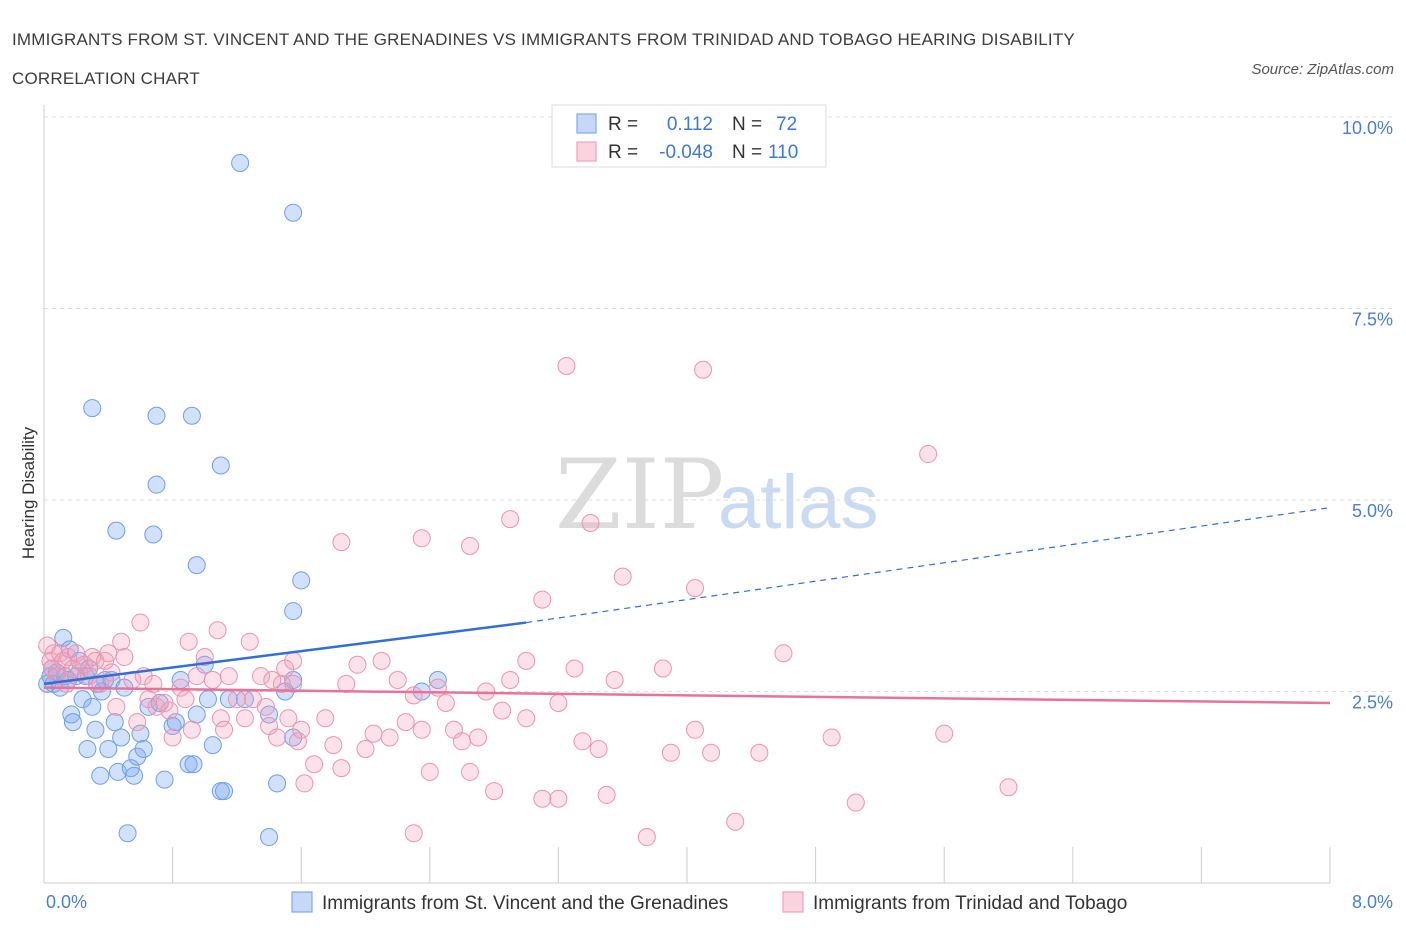 Image resolution: width=1406 pixels, height=930 pixels. Describe the element at coordinates (639, 495) in the screenshot. I see `watermark-zip: ZIP` at that location.